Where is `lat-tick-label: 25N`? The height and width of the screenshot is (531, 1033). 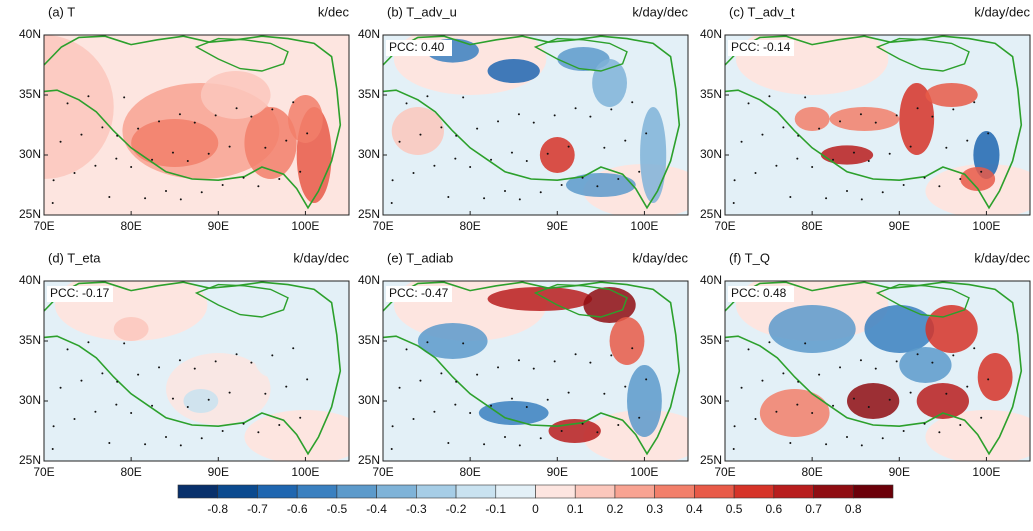 lat-tick-label: 25N is located at coordinates (369, 460).